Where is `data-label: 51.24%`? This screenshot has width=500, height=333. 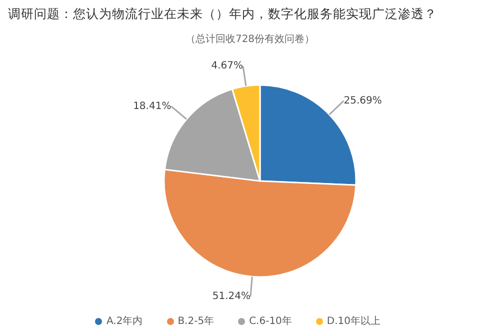 data-label: 51.24% is located at coordinates (231, 296).